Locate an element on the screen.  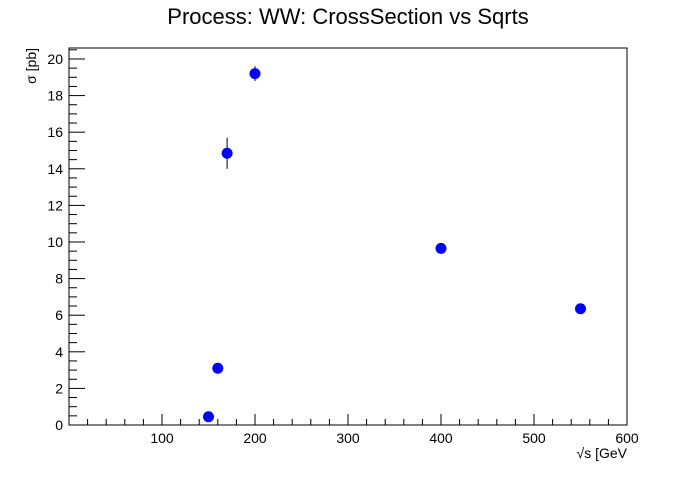
x-tick-label: 400 is located at coordinates (441, 438).